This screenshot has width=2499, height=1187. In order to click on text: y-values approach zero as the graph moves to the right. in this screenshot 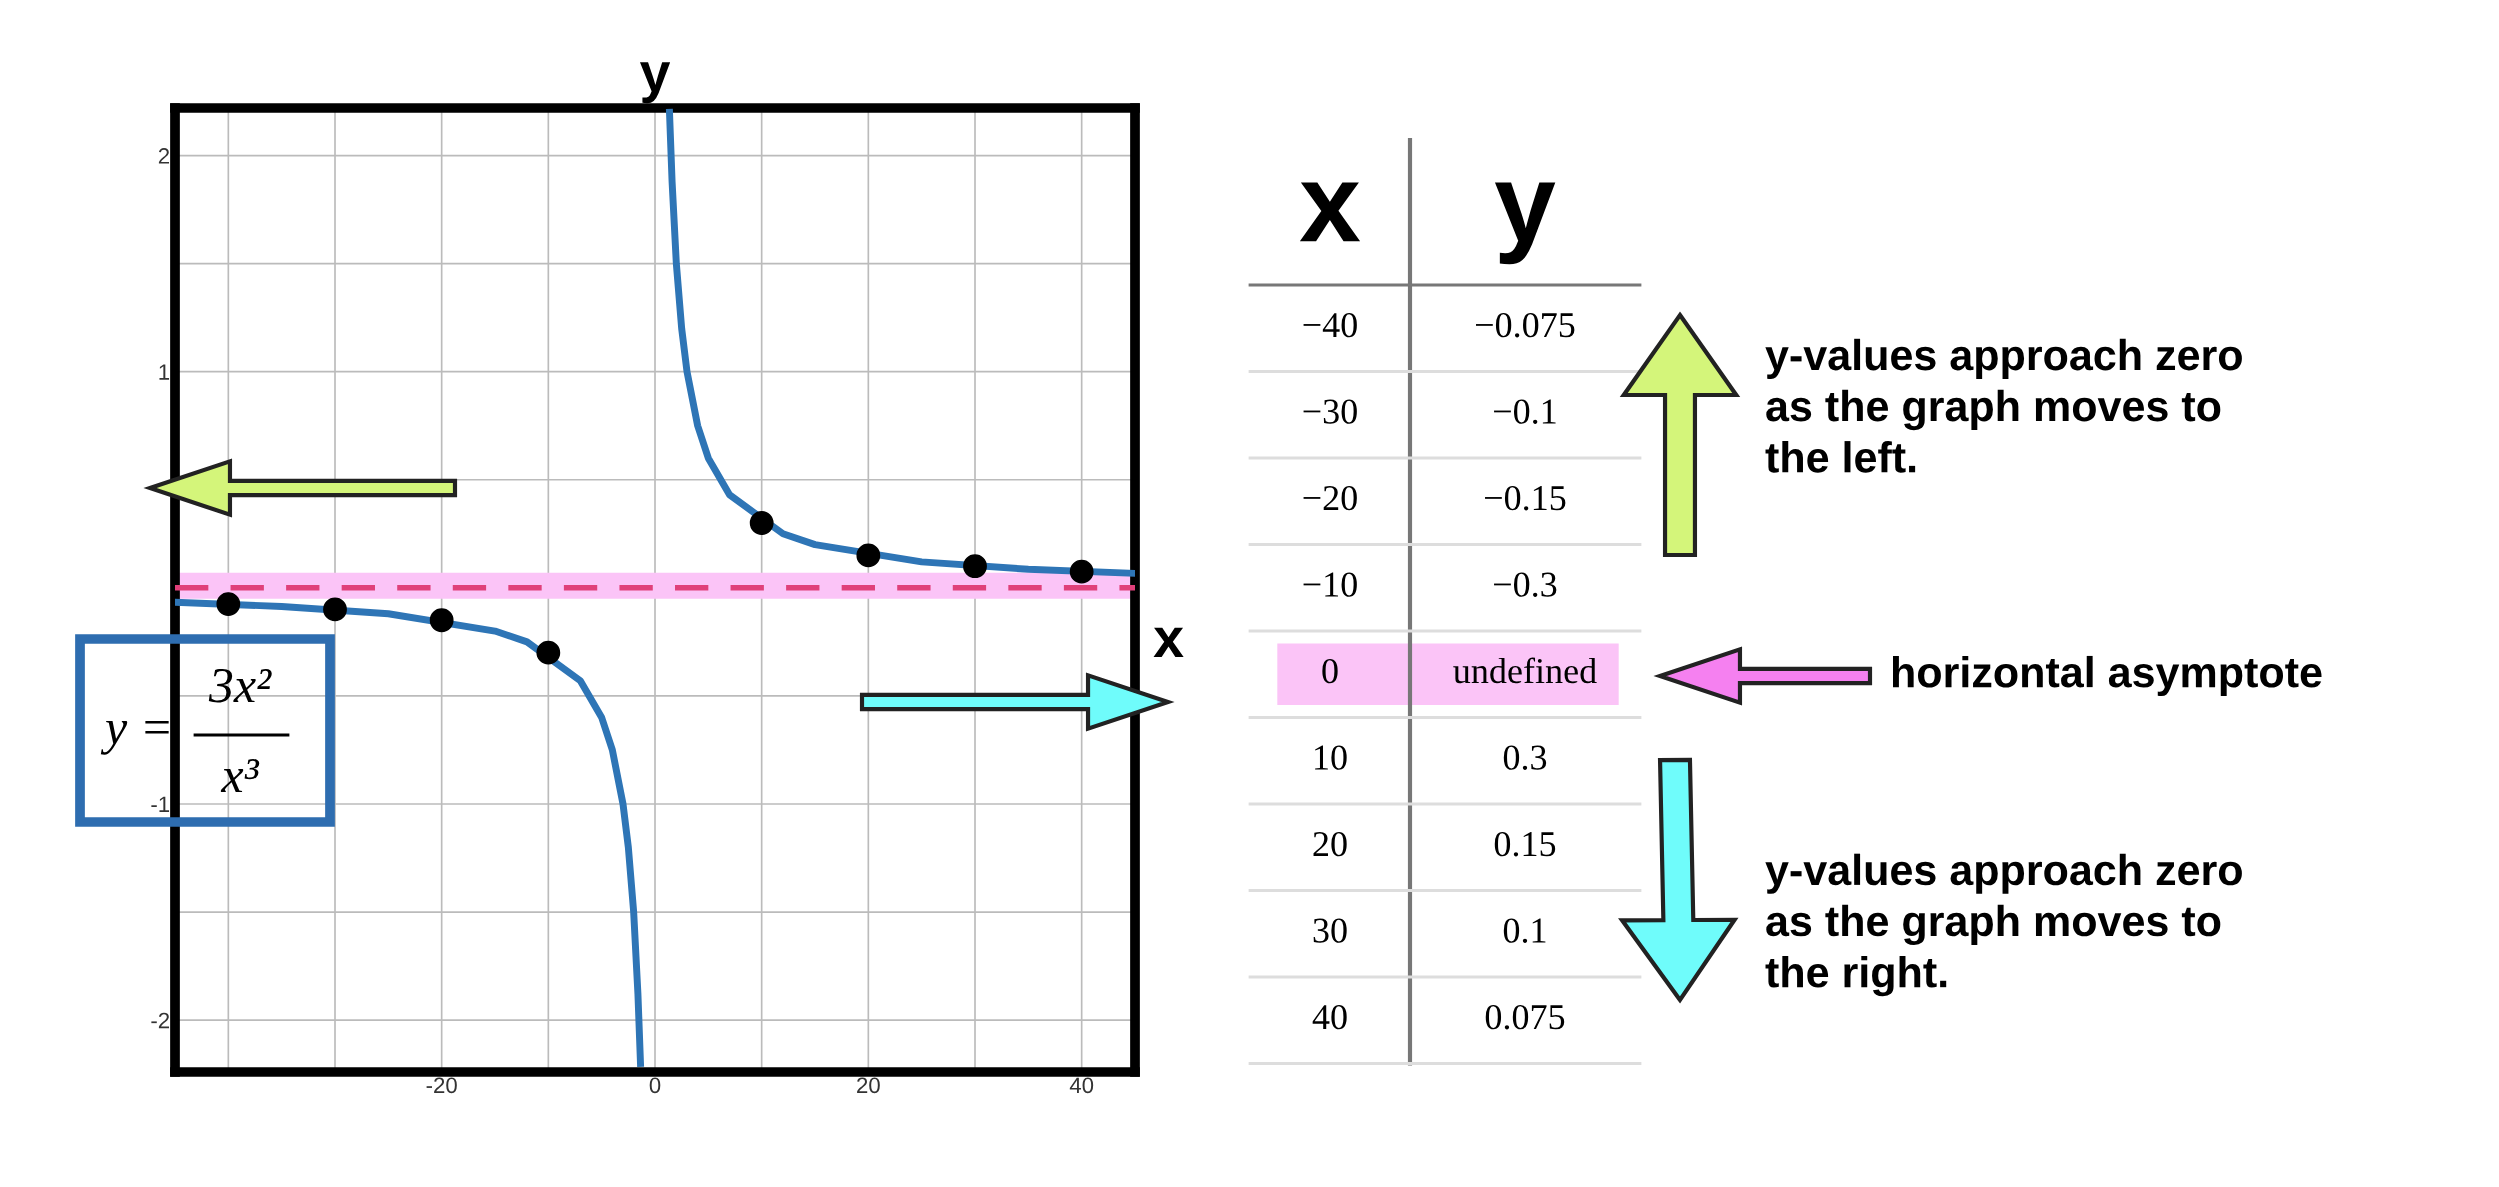, I will do `click(2003, 925)`.